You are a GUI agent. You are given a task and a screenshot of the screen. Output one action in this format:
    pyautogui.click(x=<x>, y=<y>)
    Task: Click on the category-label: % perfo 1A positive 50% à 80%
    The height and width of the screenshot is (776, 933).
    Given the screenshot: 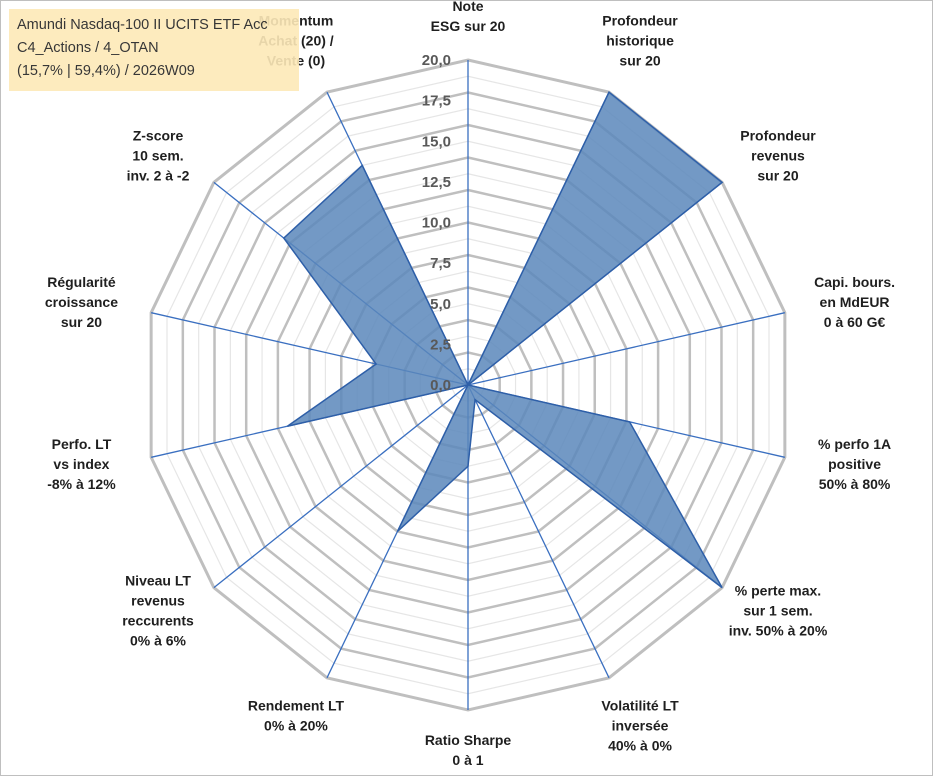 What is the action you would take?
    pyautogui.click(x=854, y=464)
    